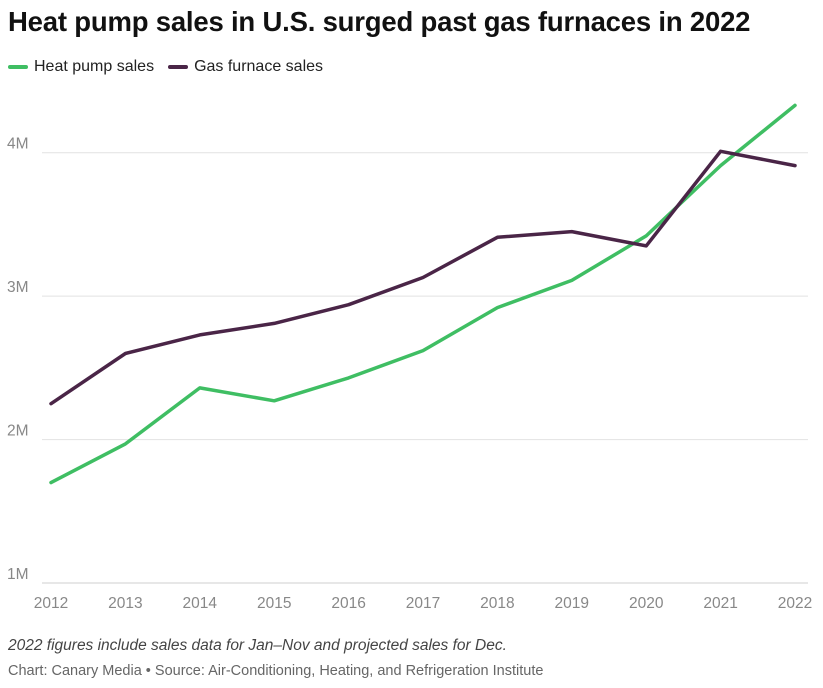 The height and width of the screenshot is (688, 823). Describe the element at coordinates (259, 66) in the screenshot. I see `legend-label-gas-furnace: Gas furnace sales` at that location.